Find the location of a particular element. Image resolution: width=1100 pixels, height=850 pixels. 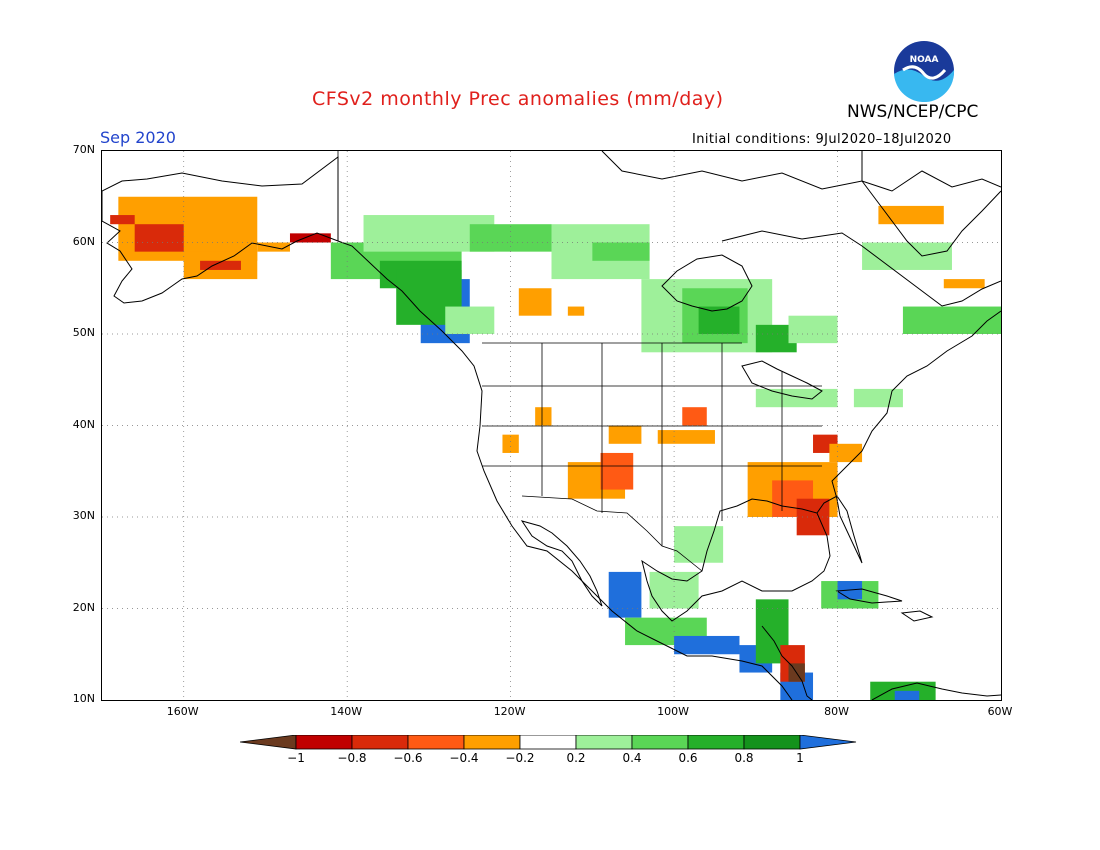

legend-swatch-below-min is located at coordinates (268, 742).